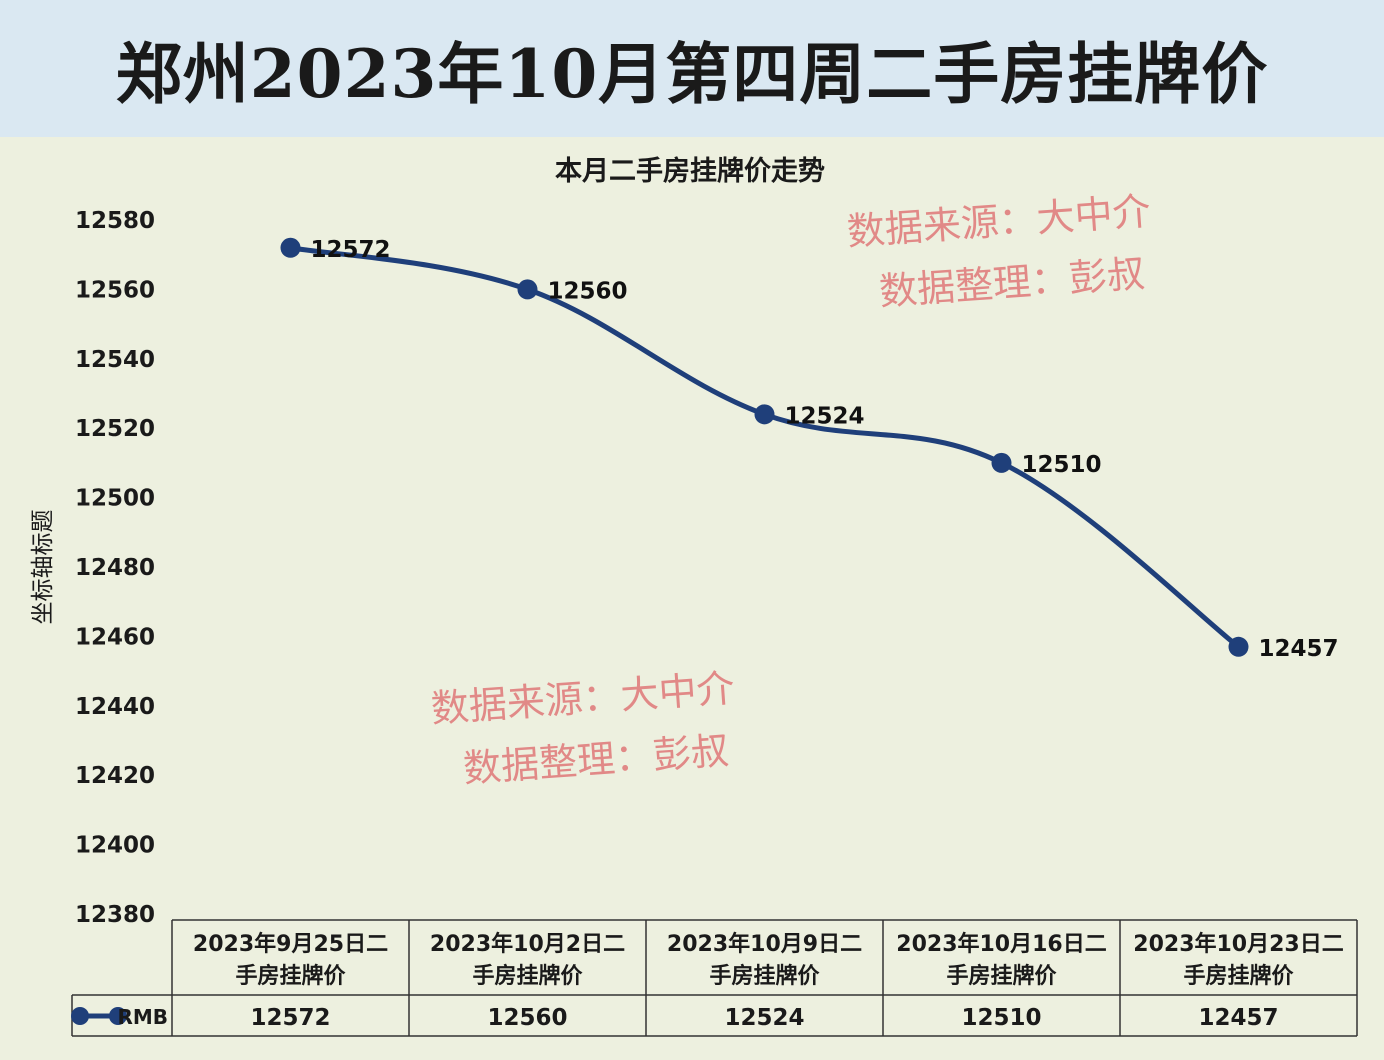  I want to click on y-tick-label: 12580, so click(115, 221).